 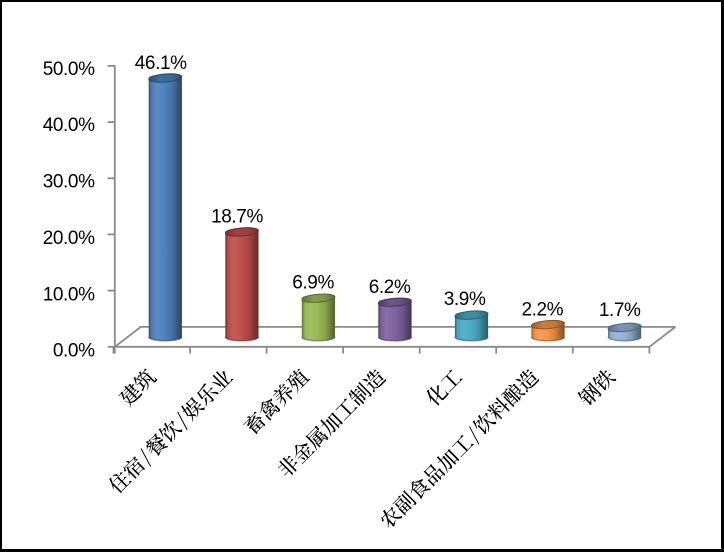 What do you see at coordinates (69, 125) in the screenshot?
I see `svg-text: 40.0%` at bounding box center [69, 125].